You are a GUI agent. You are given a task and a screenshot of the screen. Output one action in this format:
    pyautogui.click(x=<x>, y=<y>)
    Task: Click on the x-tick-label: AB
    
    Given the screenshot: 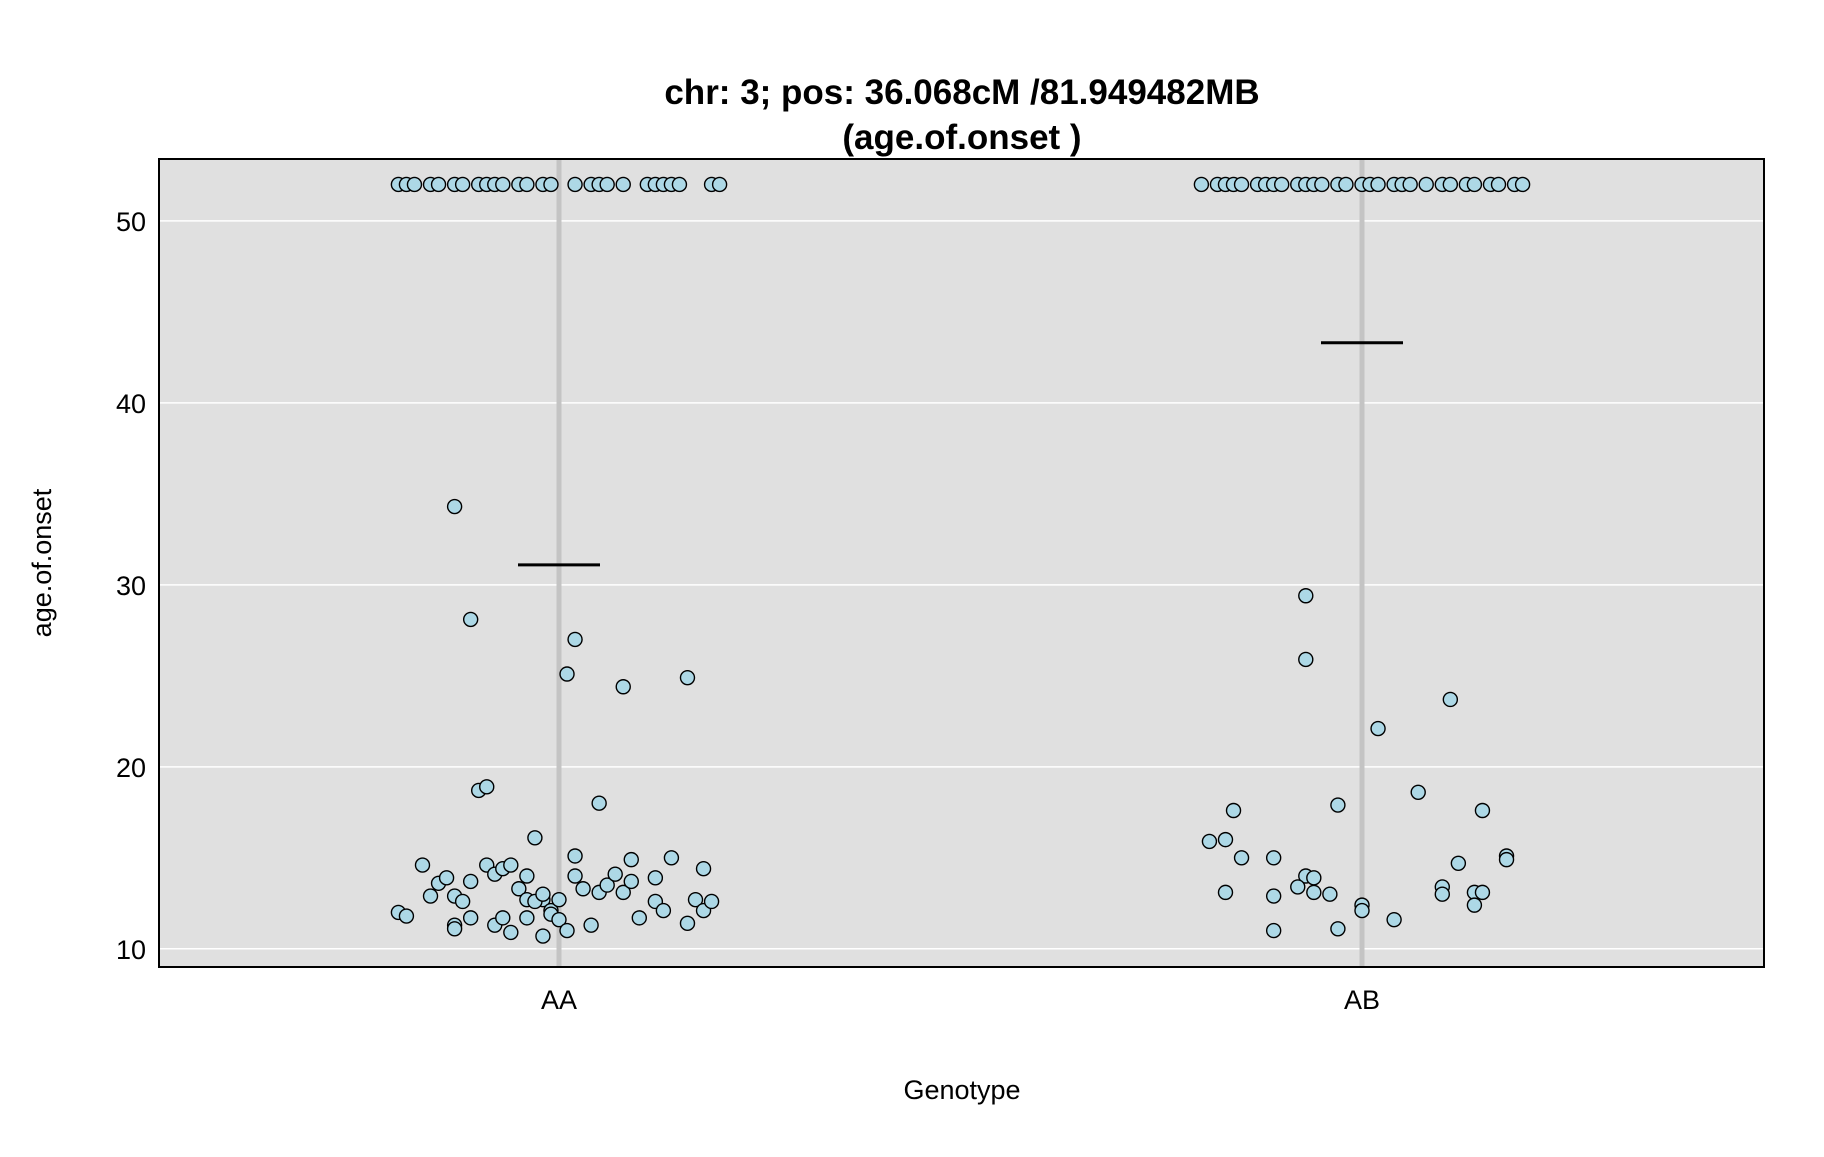 What is the action you would take?
    pyautogui.click(x=1362, y=1000)
    